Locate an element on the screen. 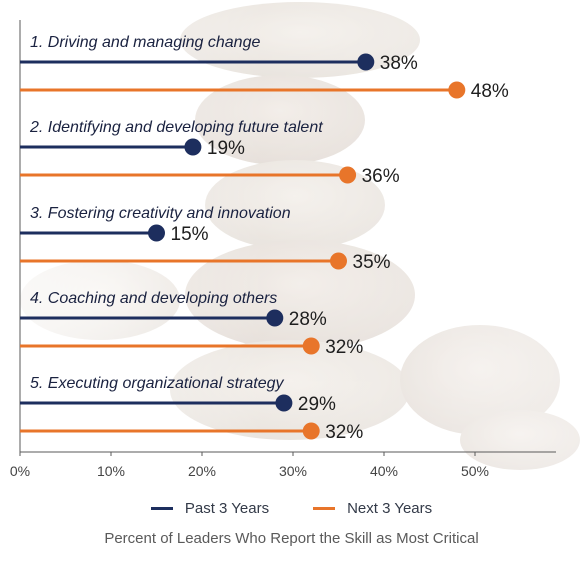 This screenshot has height=567, width=583. legend-swatch-past is located at coordinates (161, 508).